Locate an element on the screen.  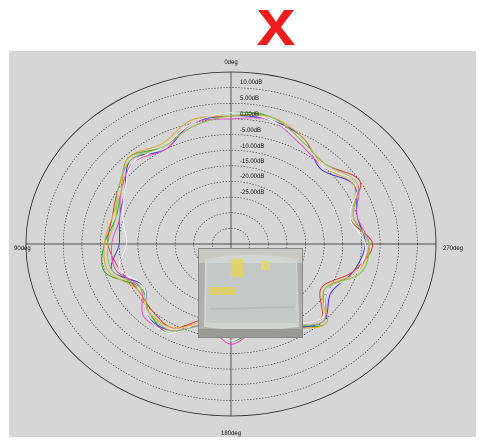
angle-label-0: 0deg is located at coordinates (230, 63).